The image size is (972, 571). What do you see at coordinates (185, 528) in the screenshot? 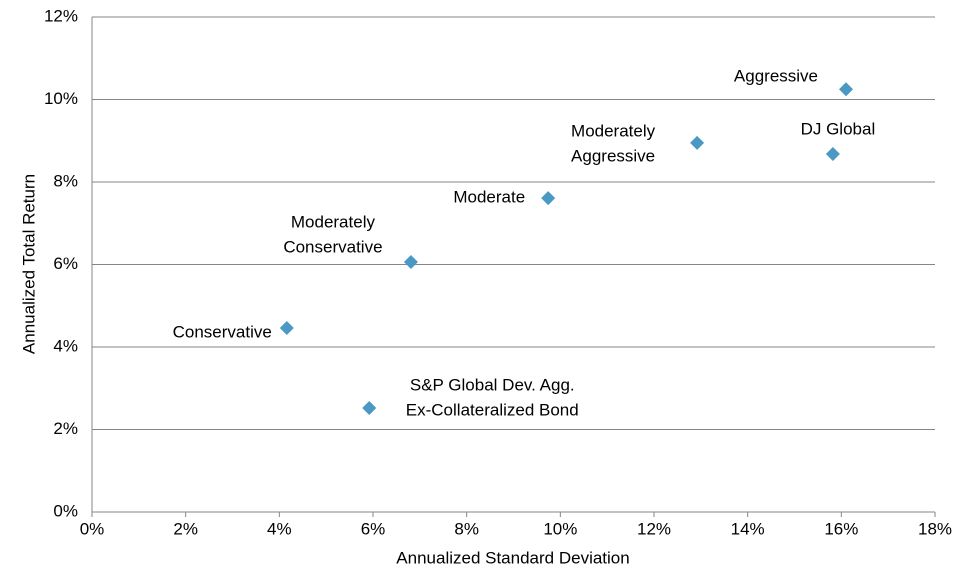
I see `x-tick-label: 2%` at bounding box center [185, 528].